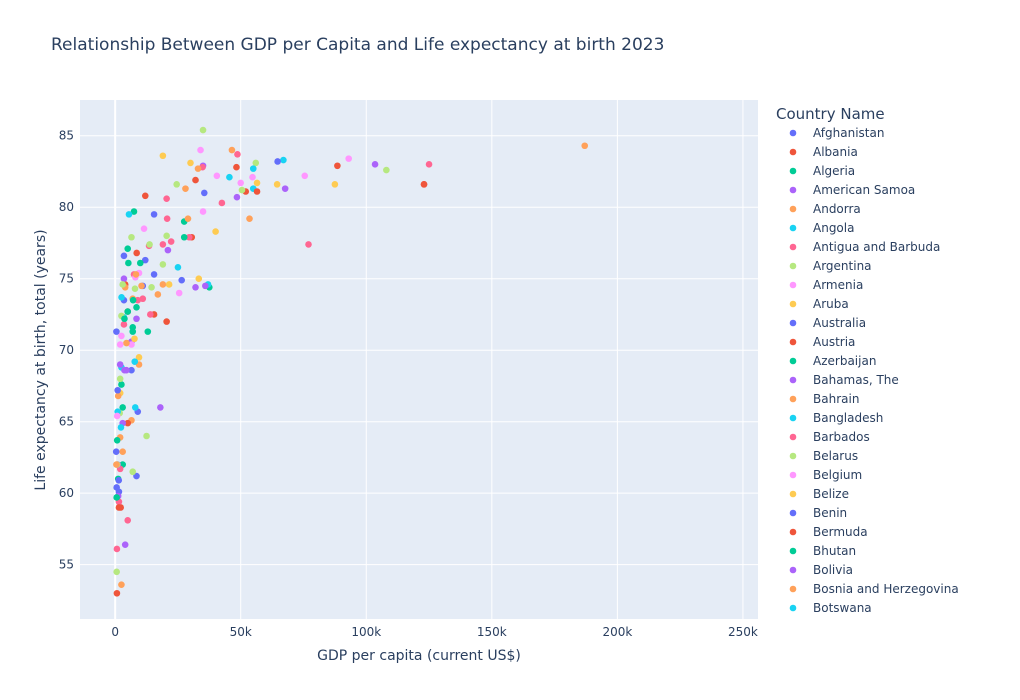 The width and height of the screenshot is (1020, 700). Describe the element at coordinates (823, 152) in the screenshot. I see `legend-item: Albania` at that location.